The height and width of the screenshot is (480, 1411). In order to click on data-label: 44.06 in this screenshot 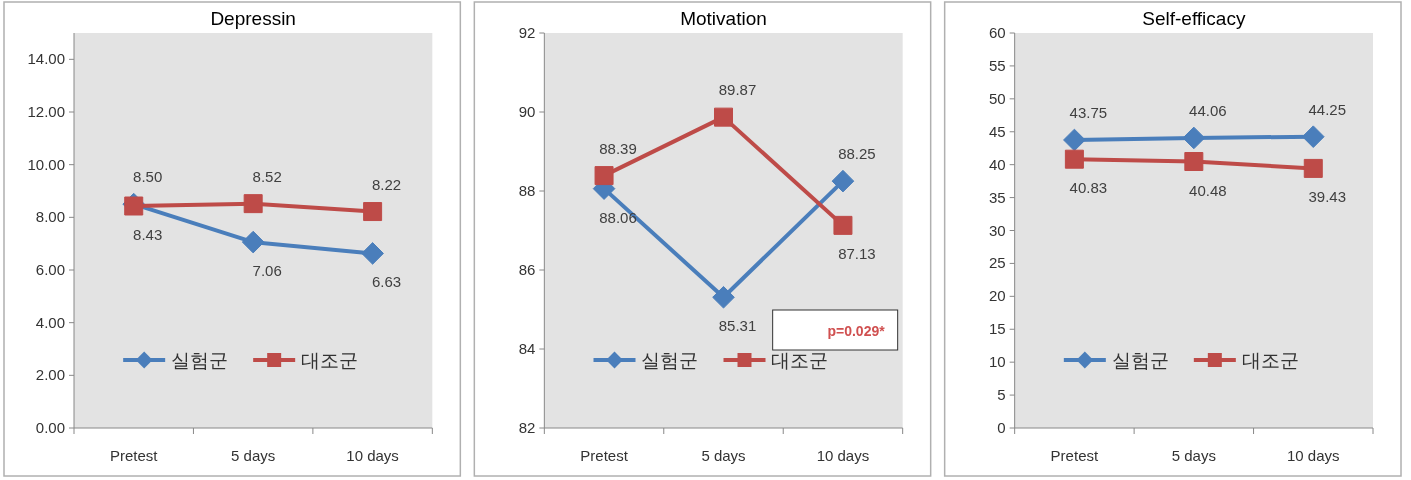, I will do `click(1208, 110)`.